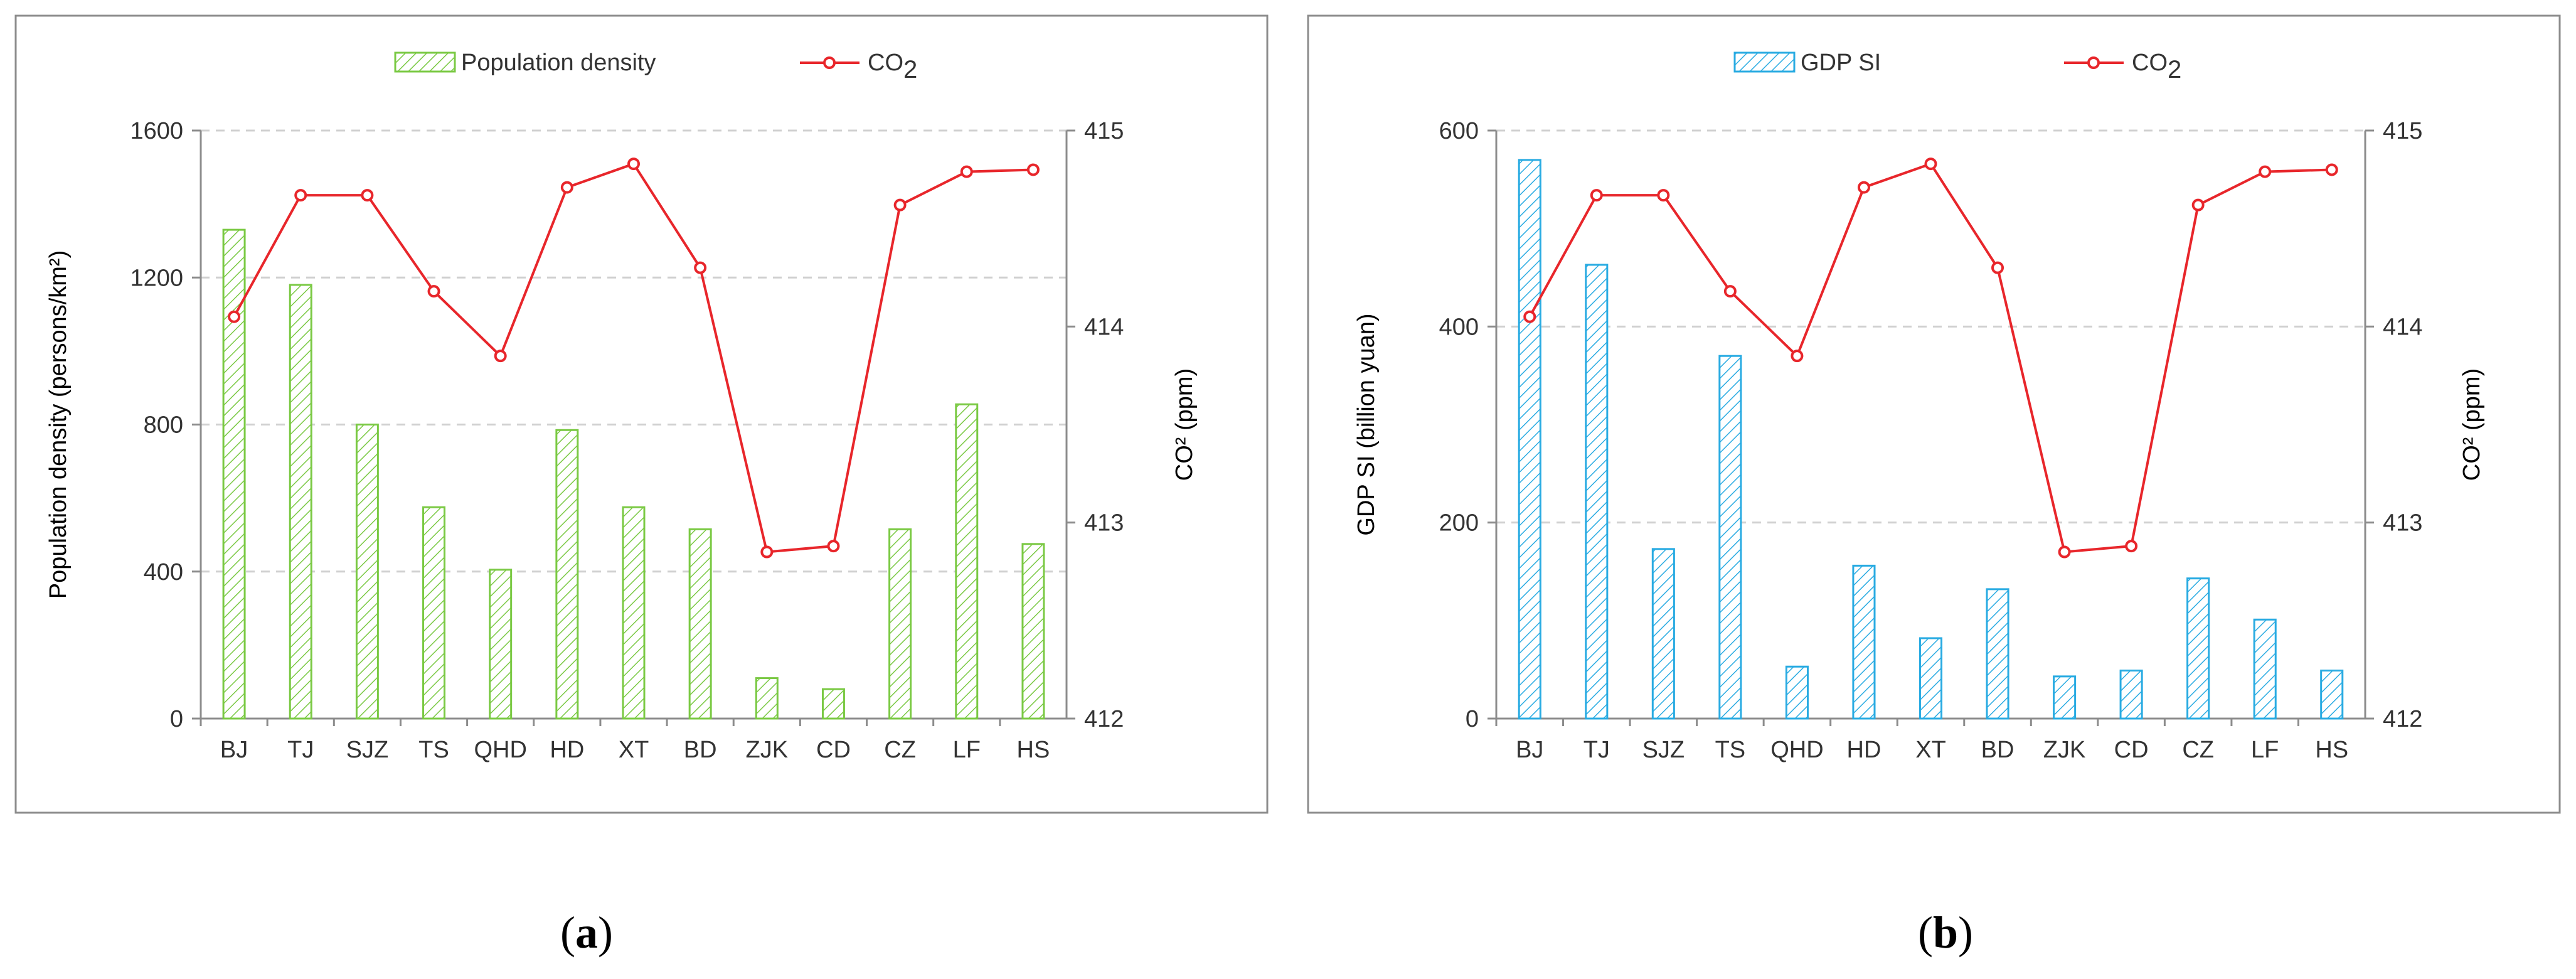  What do you see at coordinates (156, 131) in the screenshot?
I see `y-tick-label-left: 1600` at bounding box center [156, 131].